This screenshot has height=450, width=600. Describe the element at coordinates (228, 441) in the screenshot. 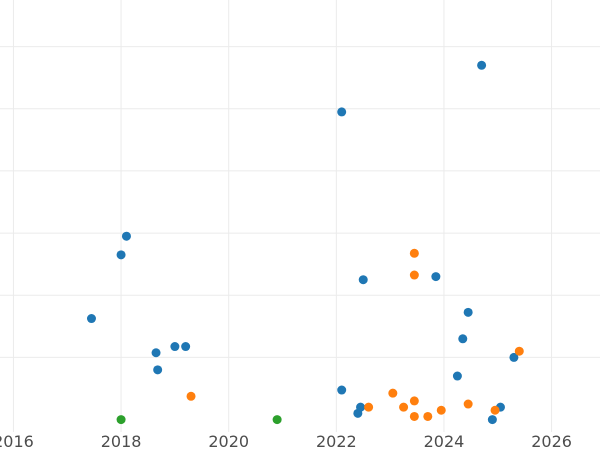

I see `x-tick-label: 2020` at that location.